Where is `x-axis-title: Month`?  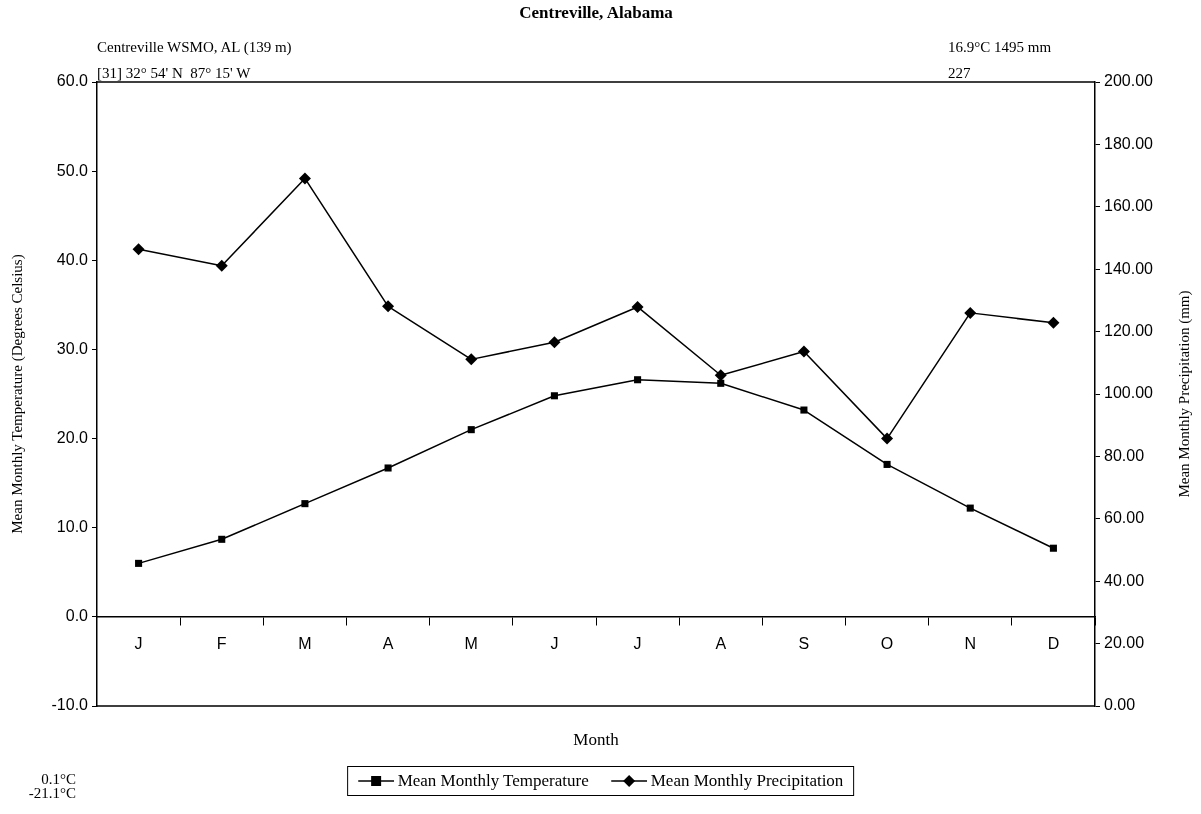
x-axis-title: Month is located at coordinates (596, 740).